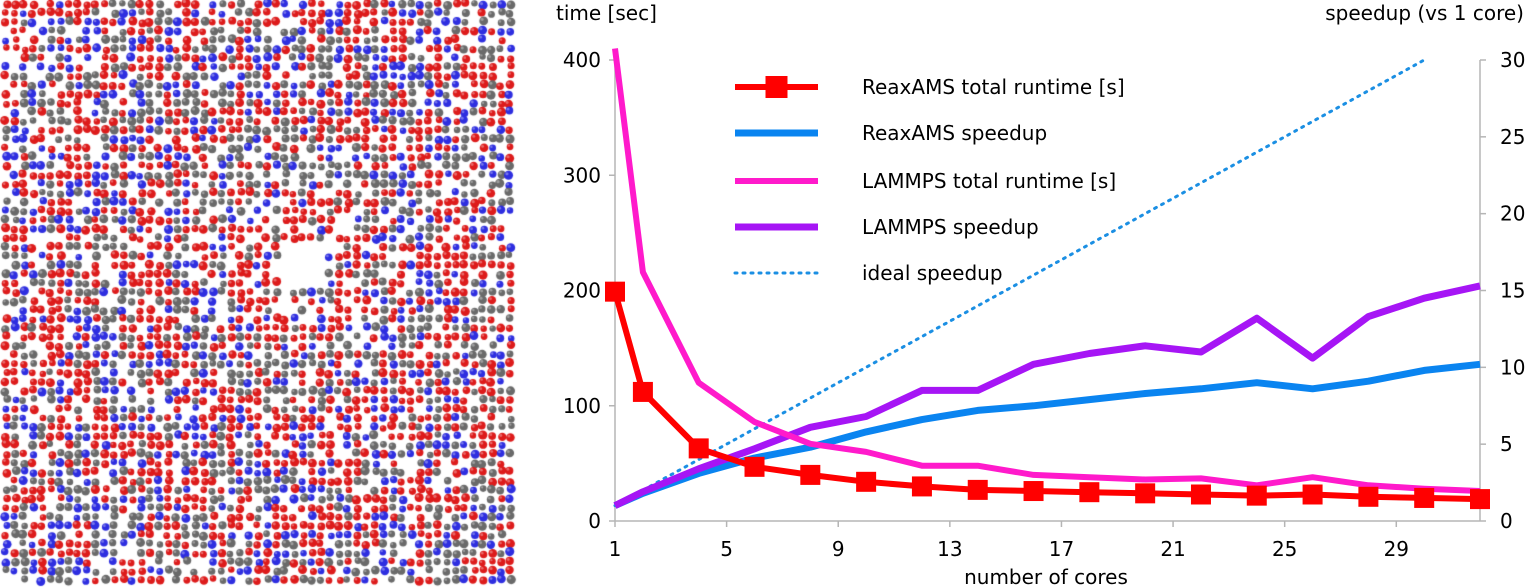  Describe the element at coordinates (1506, 444) in the screenshot. I see `y-right-tick-label: 5` at that location.